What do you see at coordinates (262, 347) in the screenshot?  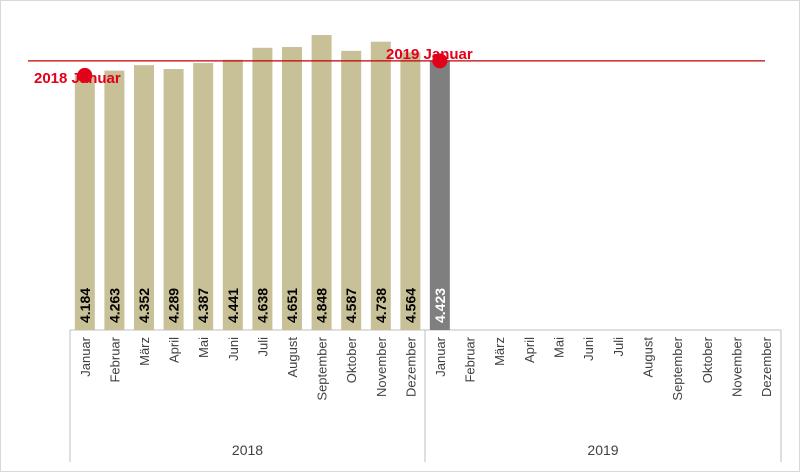 I see `tick-label-2018-7: Juli` at bounding box center [262, 347].